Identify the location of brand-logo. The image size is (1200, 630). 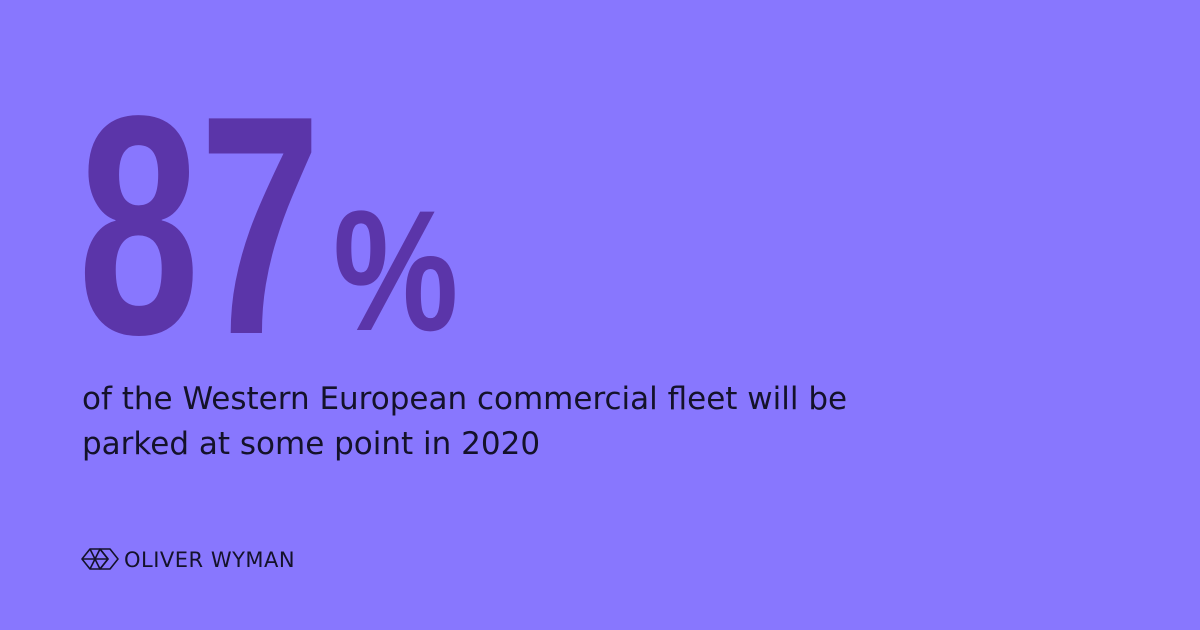
(100, 559).